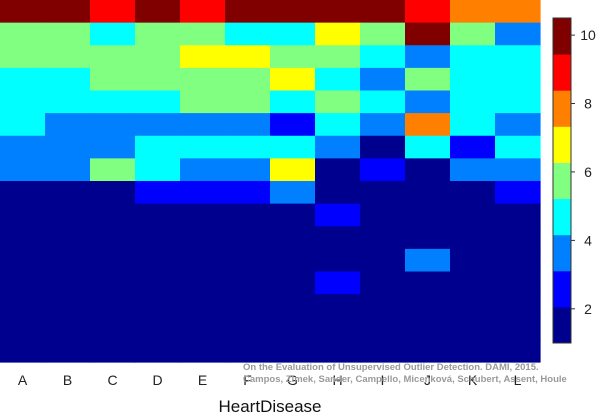  I want to click on colorbar-tick-label-8: 8, so click(588, 104).